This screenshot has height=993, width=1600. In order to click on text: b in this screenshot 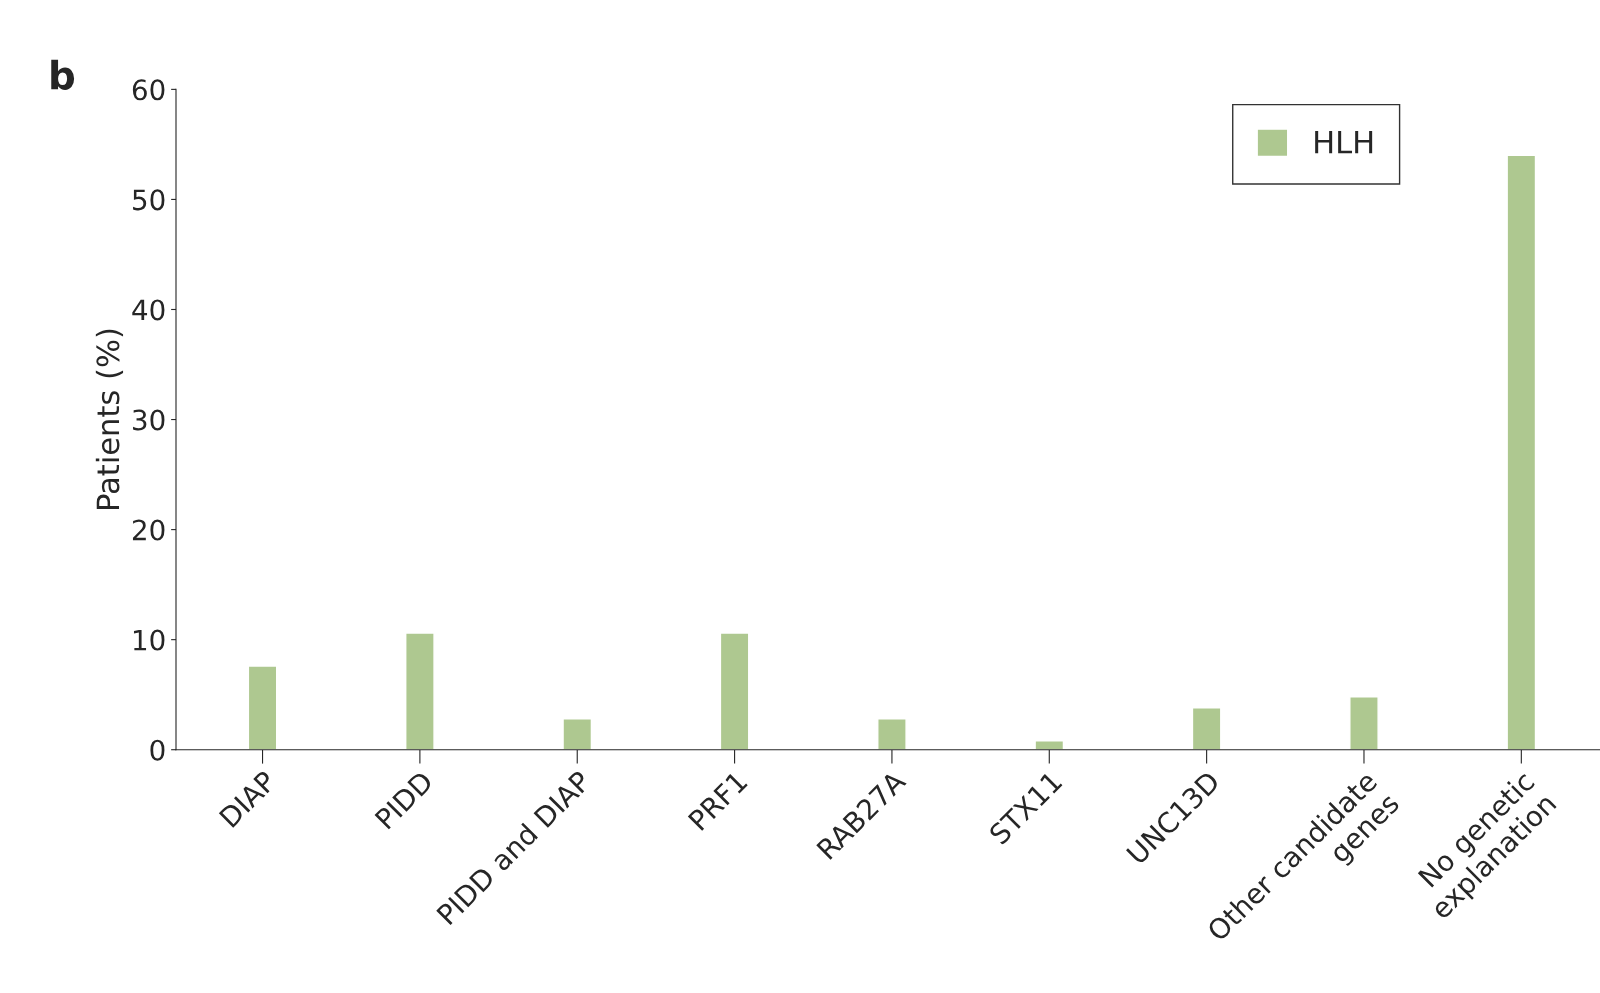, I will do `click(63, 74)`.